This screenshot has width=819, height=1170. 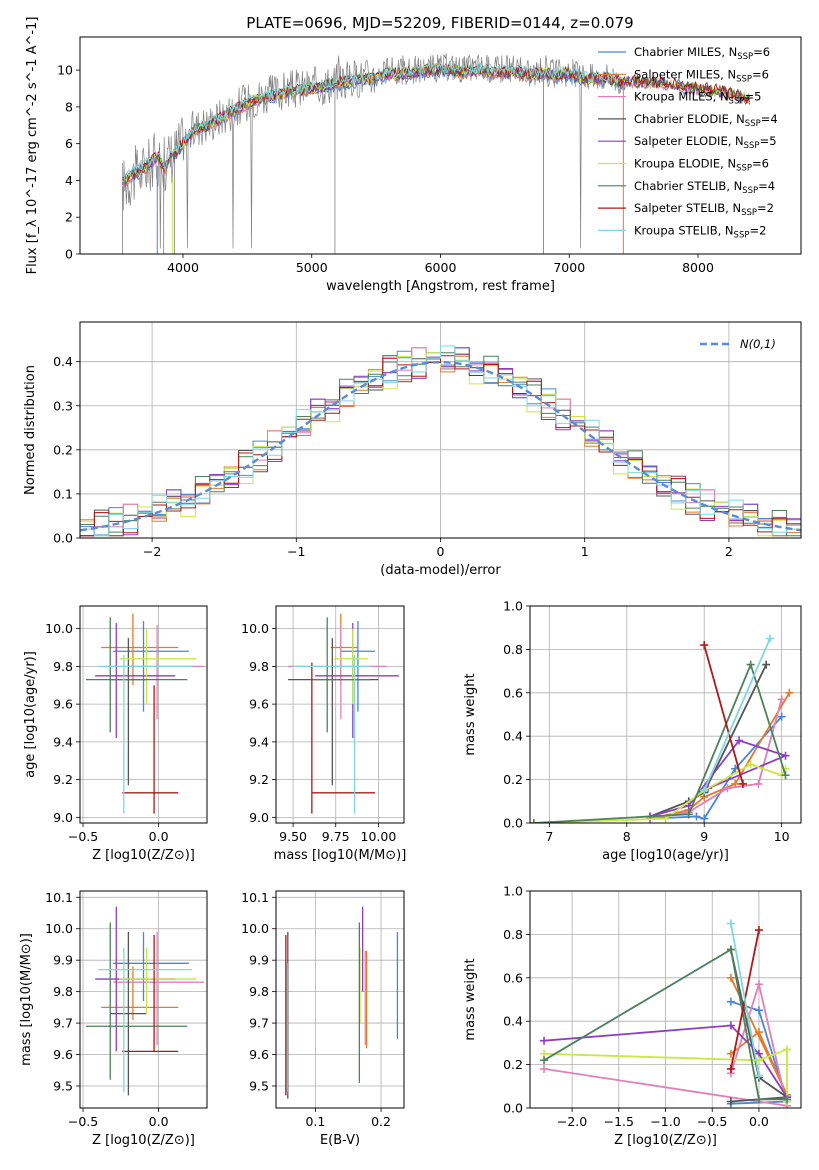 What do you see at coordinates (69, 254) in the screenshot?
I see `y-tick-label: 0` at bounding box center [69, 254].